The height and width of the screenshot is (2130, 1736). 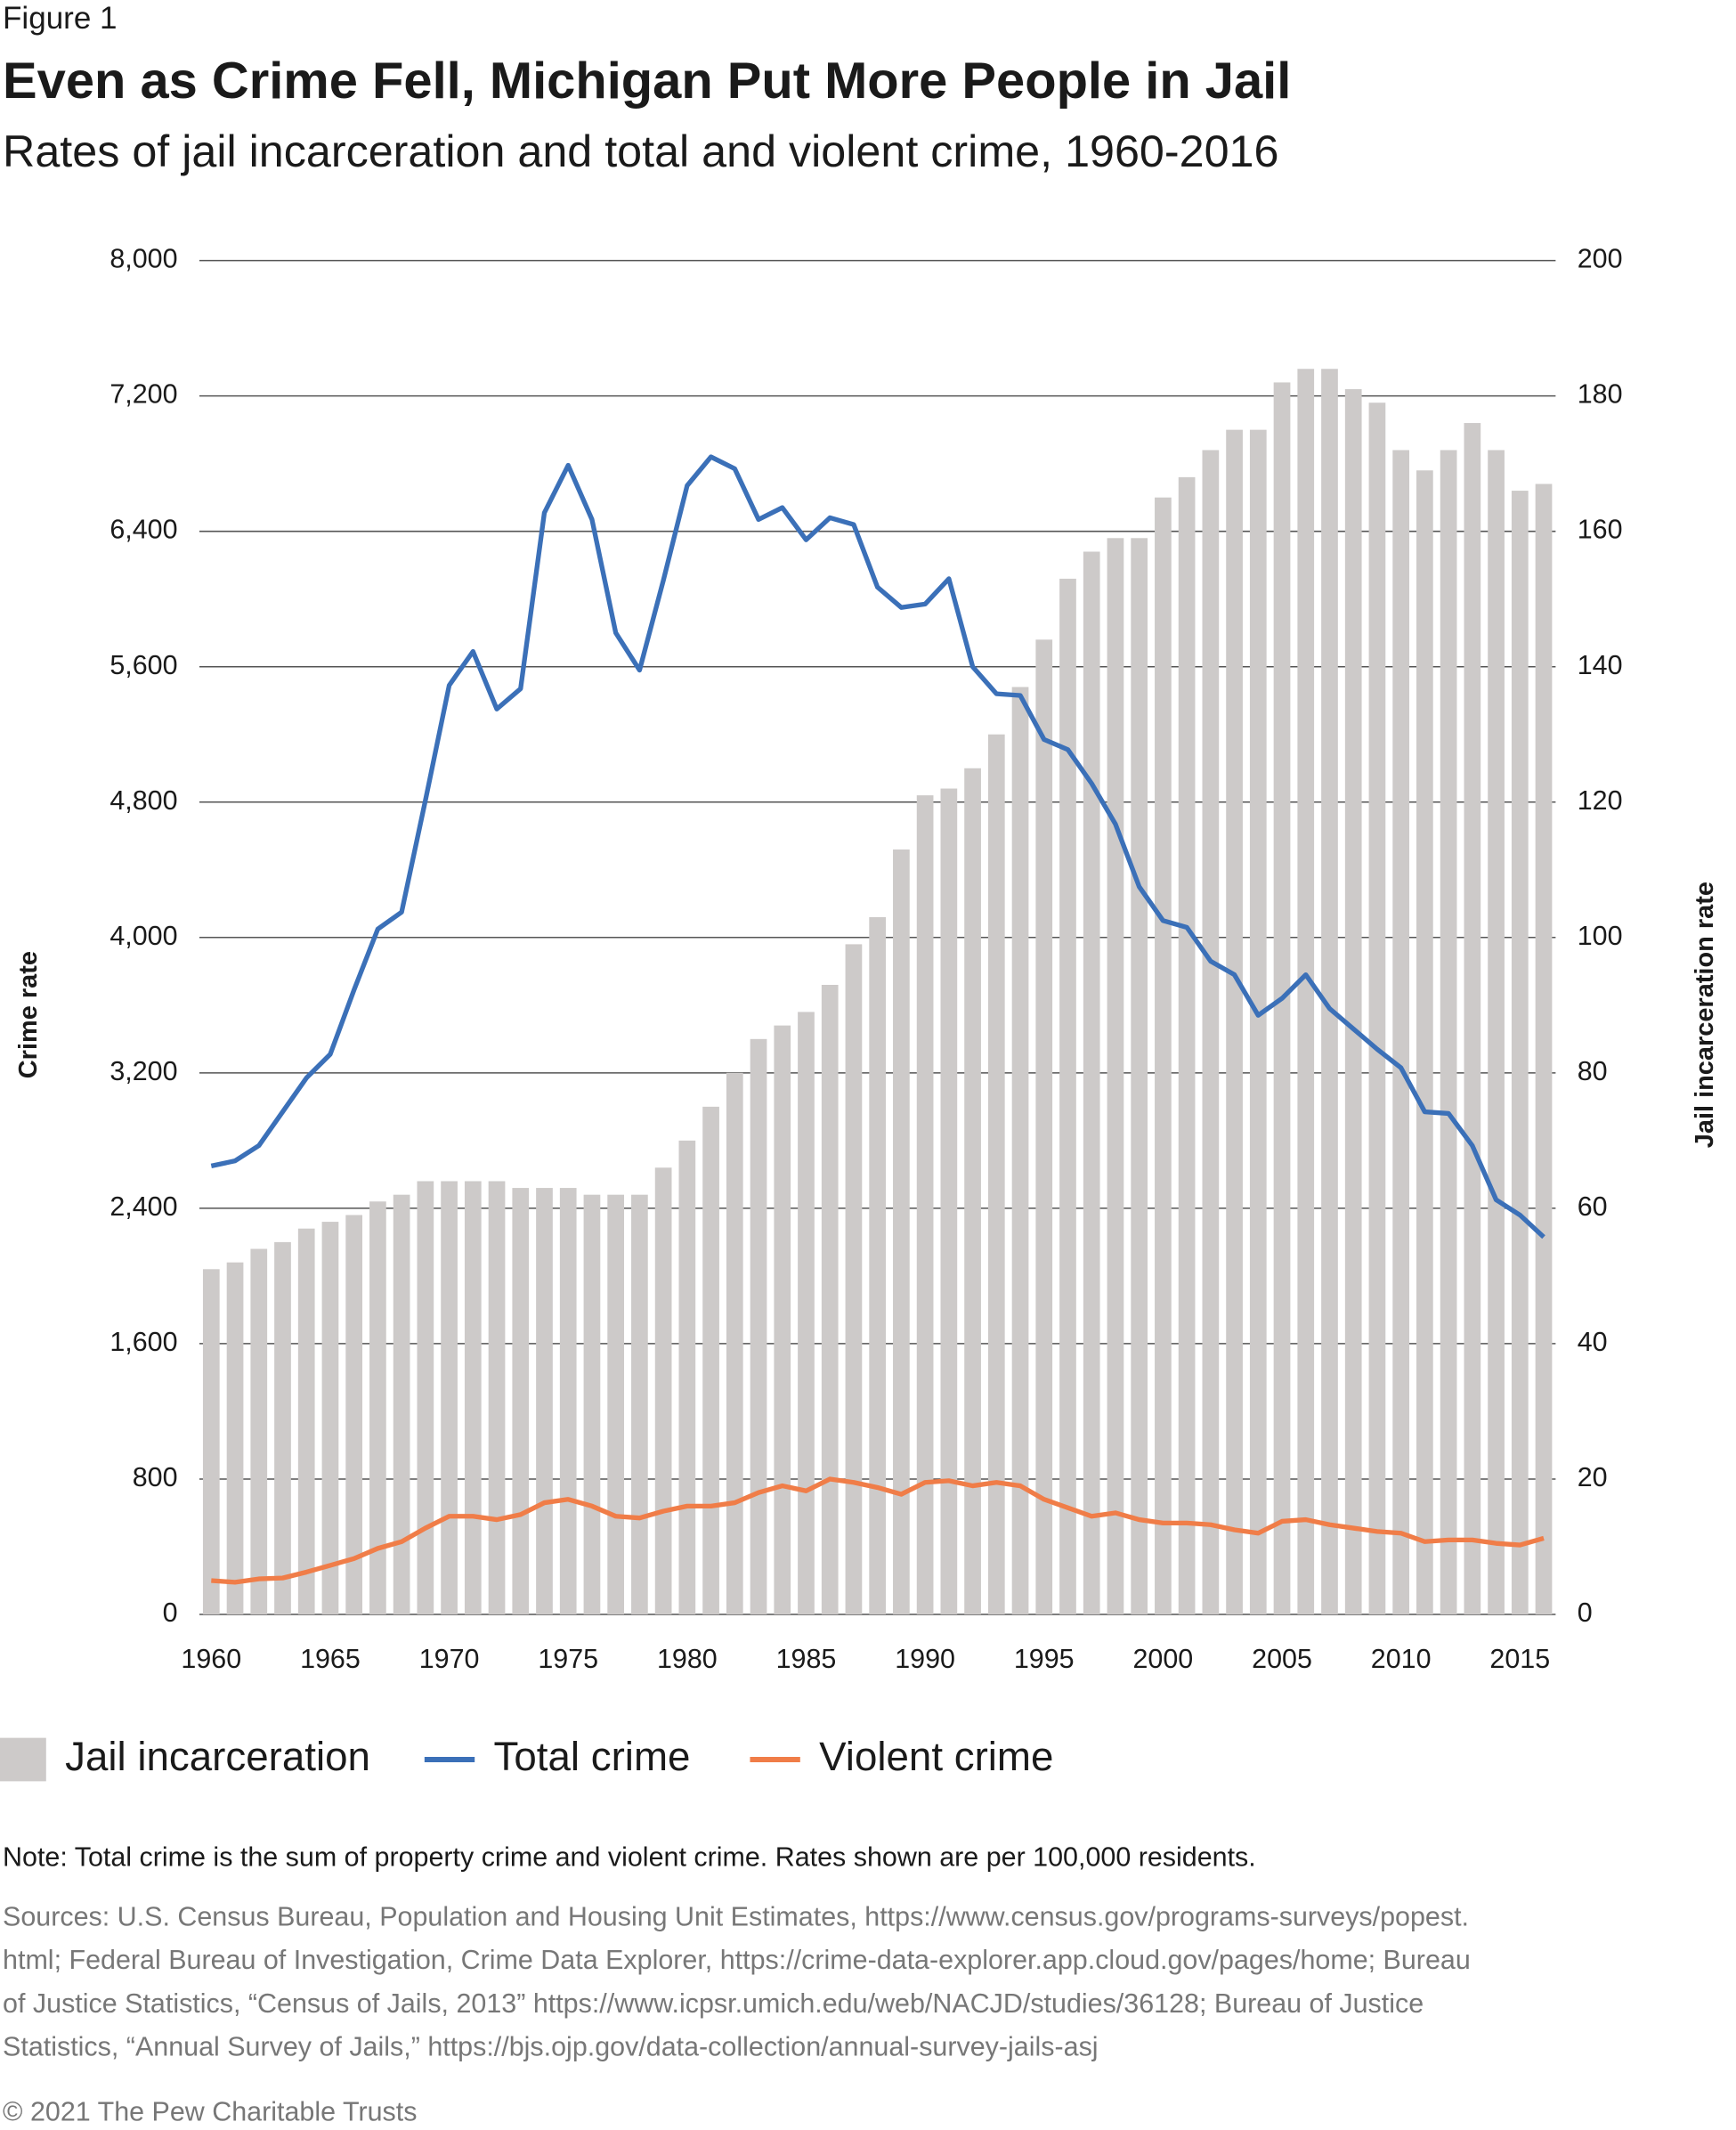 What do you see at coordinates (1401, 1659) in the screenshot?
I see `x-tick-label: 2010` at bounding box center [1401, 1659].